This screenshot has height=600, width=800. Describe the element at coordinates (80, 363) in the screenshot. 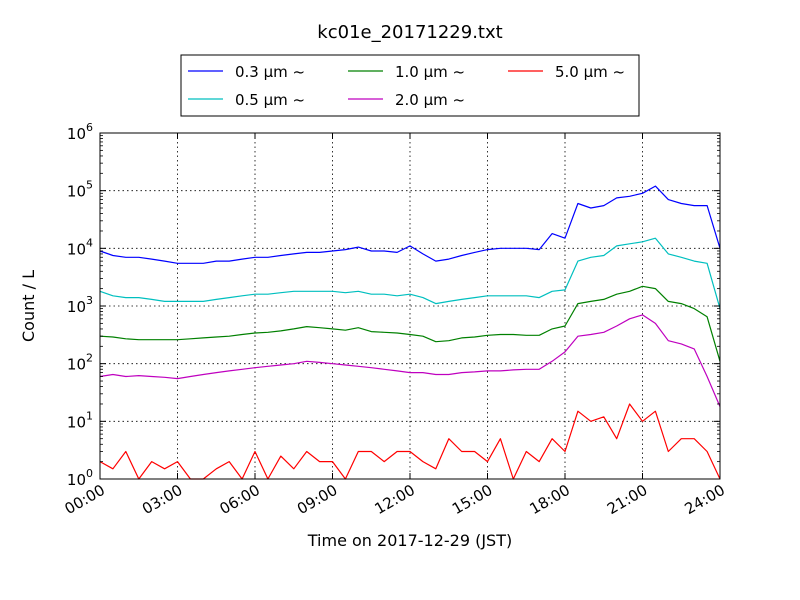

I see `y-tick-label: 10²` at that location.